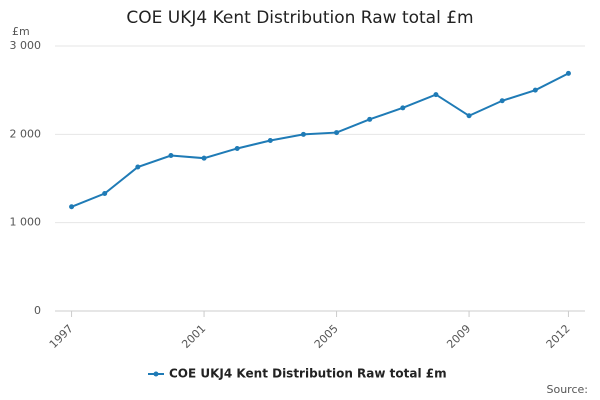 Image resolution: width=600 pixels, height=400 pixels. What do you see at coordinates (21, 31) in the screenshot?
I see `y-unit: £m` at bounding box center [21, 31].